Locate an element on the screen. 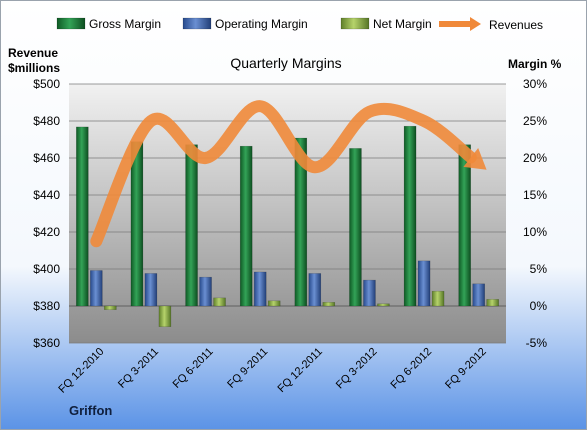 Image resolution: width=587 pixels, height=435 pixels. left-axis-ticks: $360 $380 $400 $420 $440 $460 $480 $500 is located at coordinates (46, 213).